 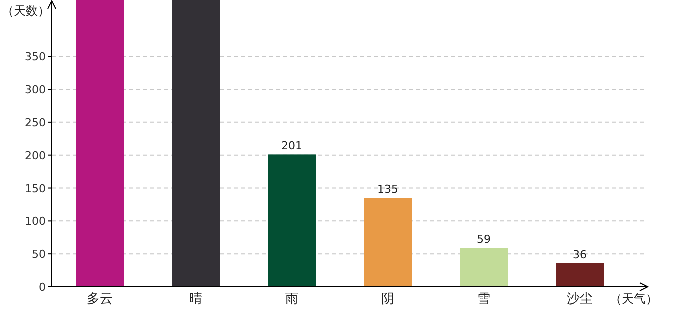 What do you see at coordinates (35, 90) in the screenshot?
I see `y-tick-label: 300` at bounding box center [35, 90].